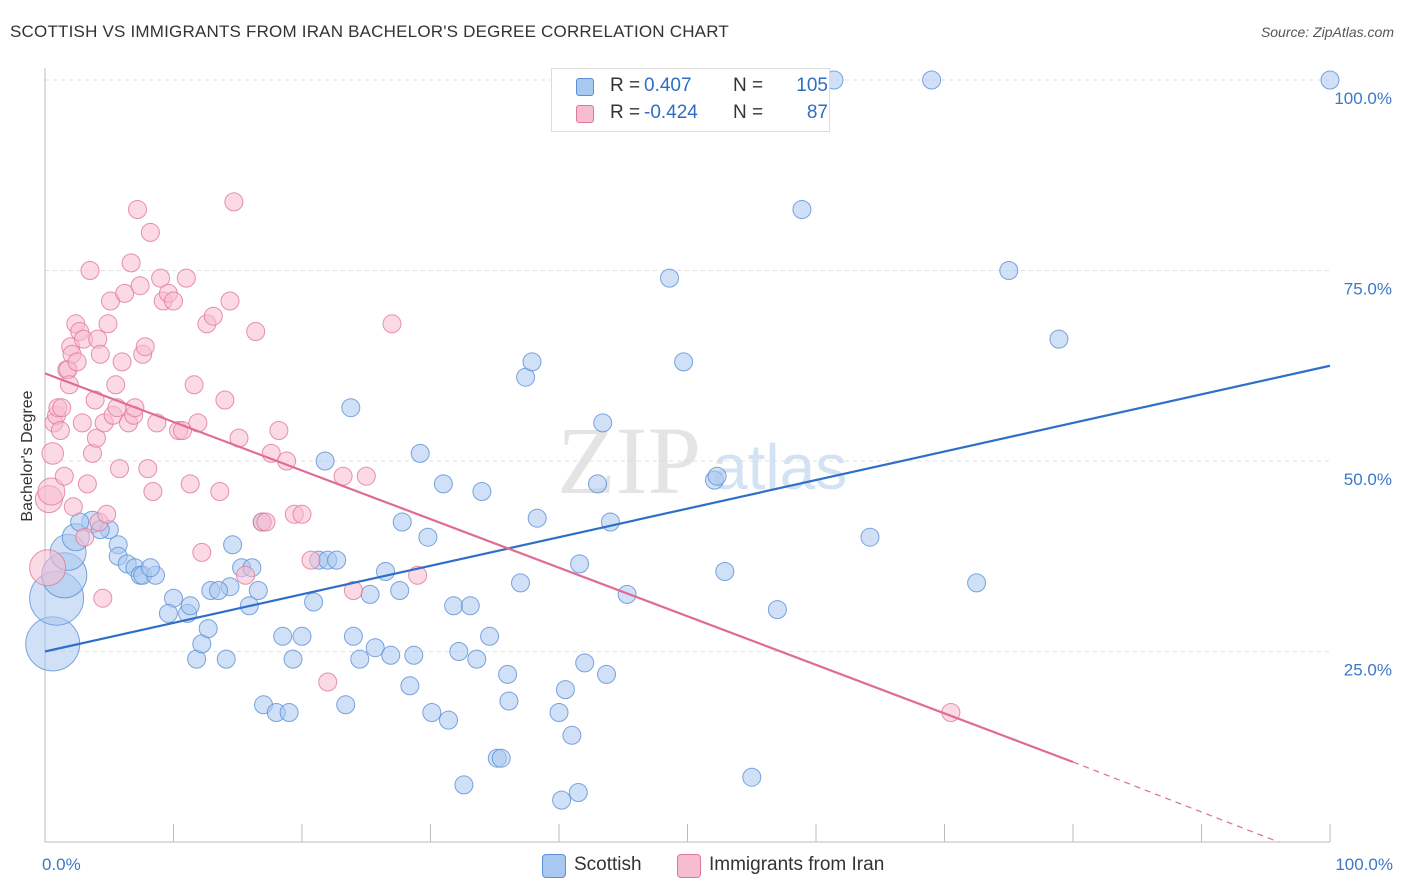 Image resolution: width=1406 pixels, height=892 pixels. Describe the element at coordinates (671, 112) in the screenshot. I see `legend-r-value: -0.424` at that location.